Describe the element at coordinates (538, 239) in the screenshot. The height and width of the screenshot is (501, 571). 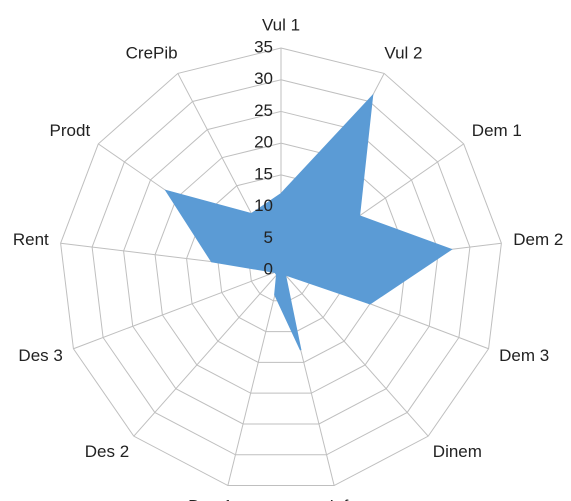
I see `category-label: Dem 2` at that location.